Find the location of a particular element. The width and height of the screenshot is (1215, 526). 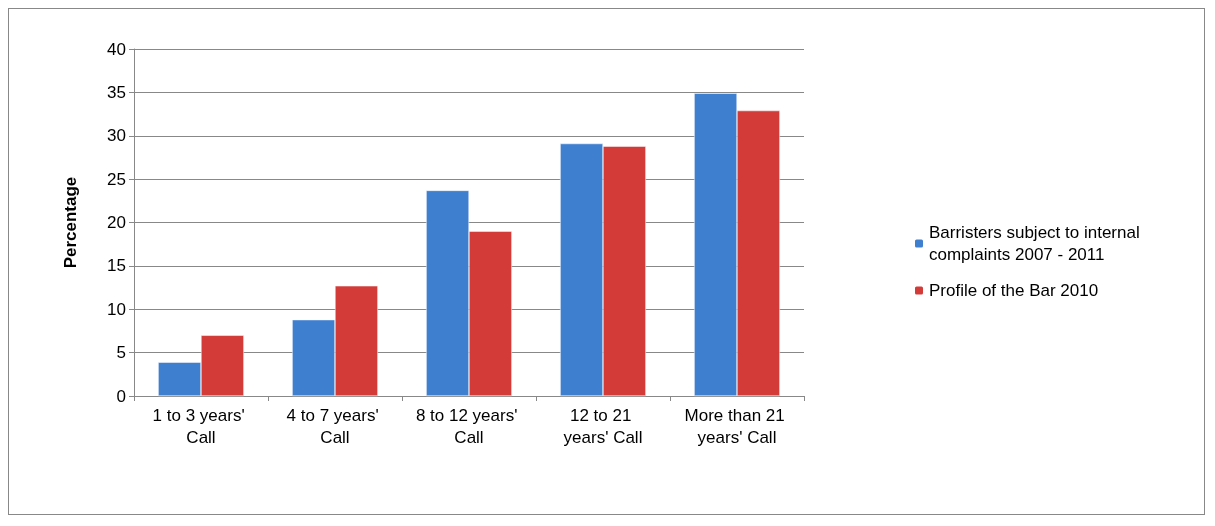

x-tick-label: 4 to 7 years' Call is located at coordinates (335, 426).